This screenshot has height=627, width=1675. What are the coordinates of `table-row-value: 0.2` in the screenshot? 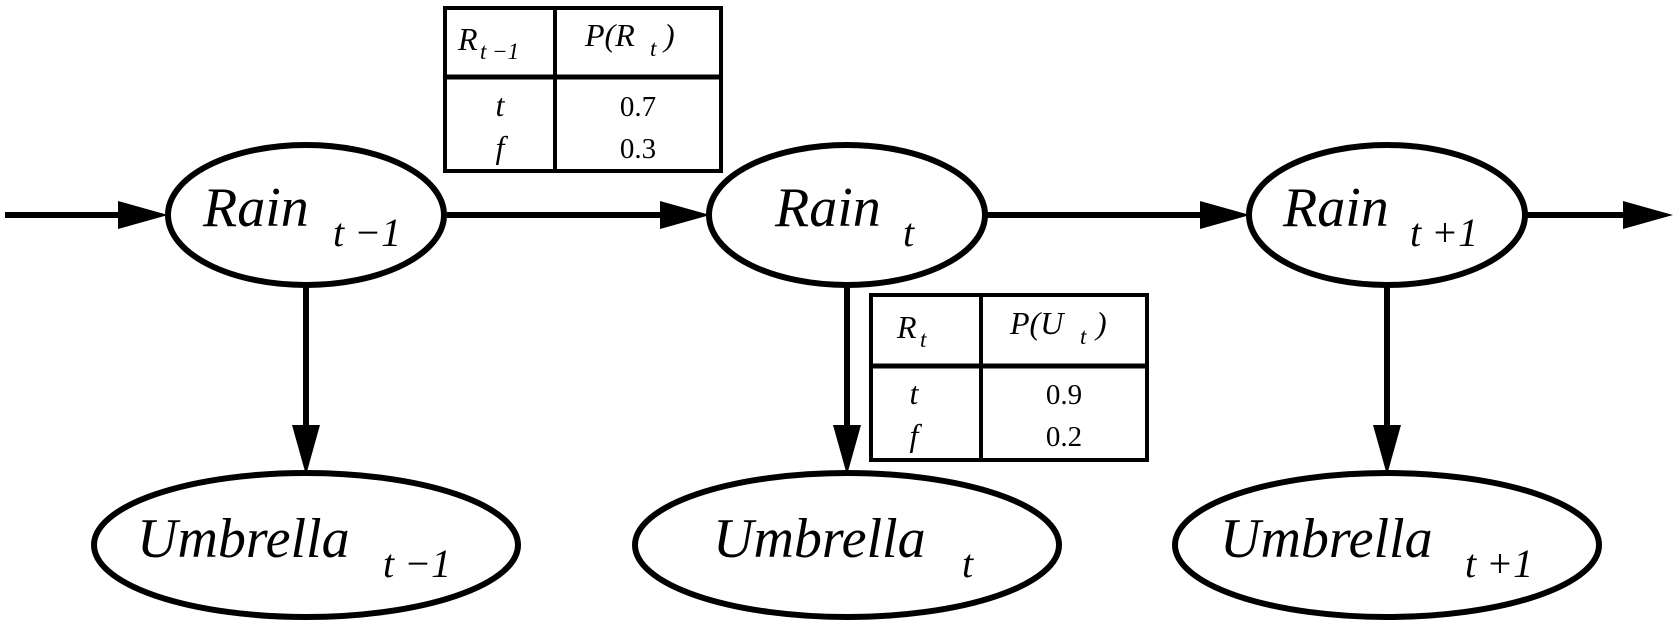 It's located at (1064, 437).